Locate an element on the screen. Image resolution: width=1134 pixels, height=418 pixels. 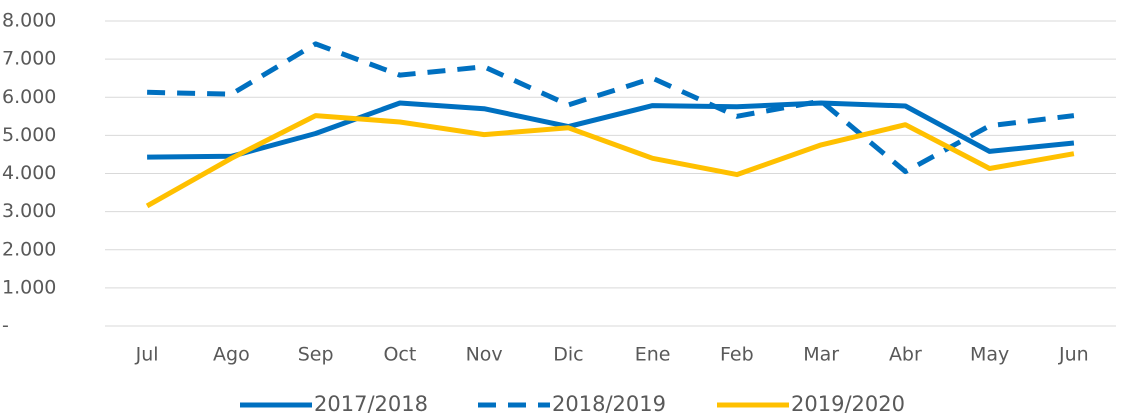
legend-label: 2019/2020 is located at coordinates (848, 404).